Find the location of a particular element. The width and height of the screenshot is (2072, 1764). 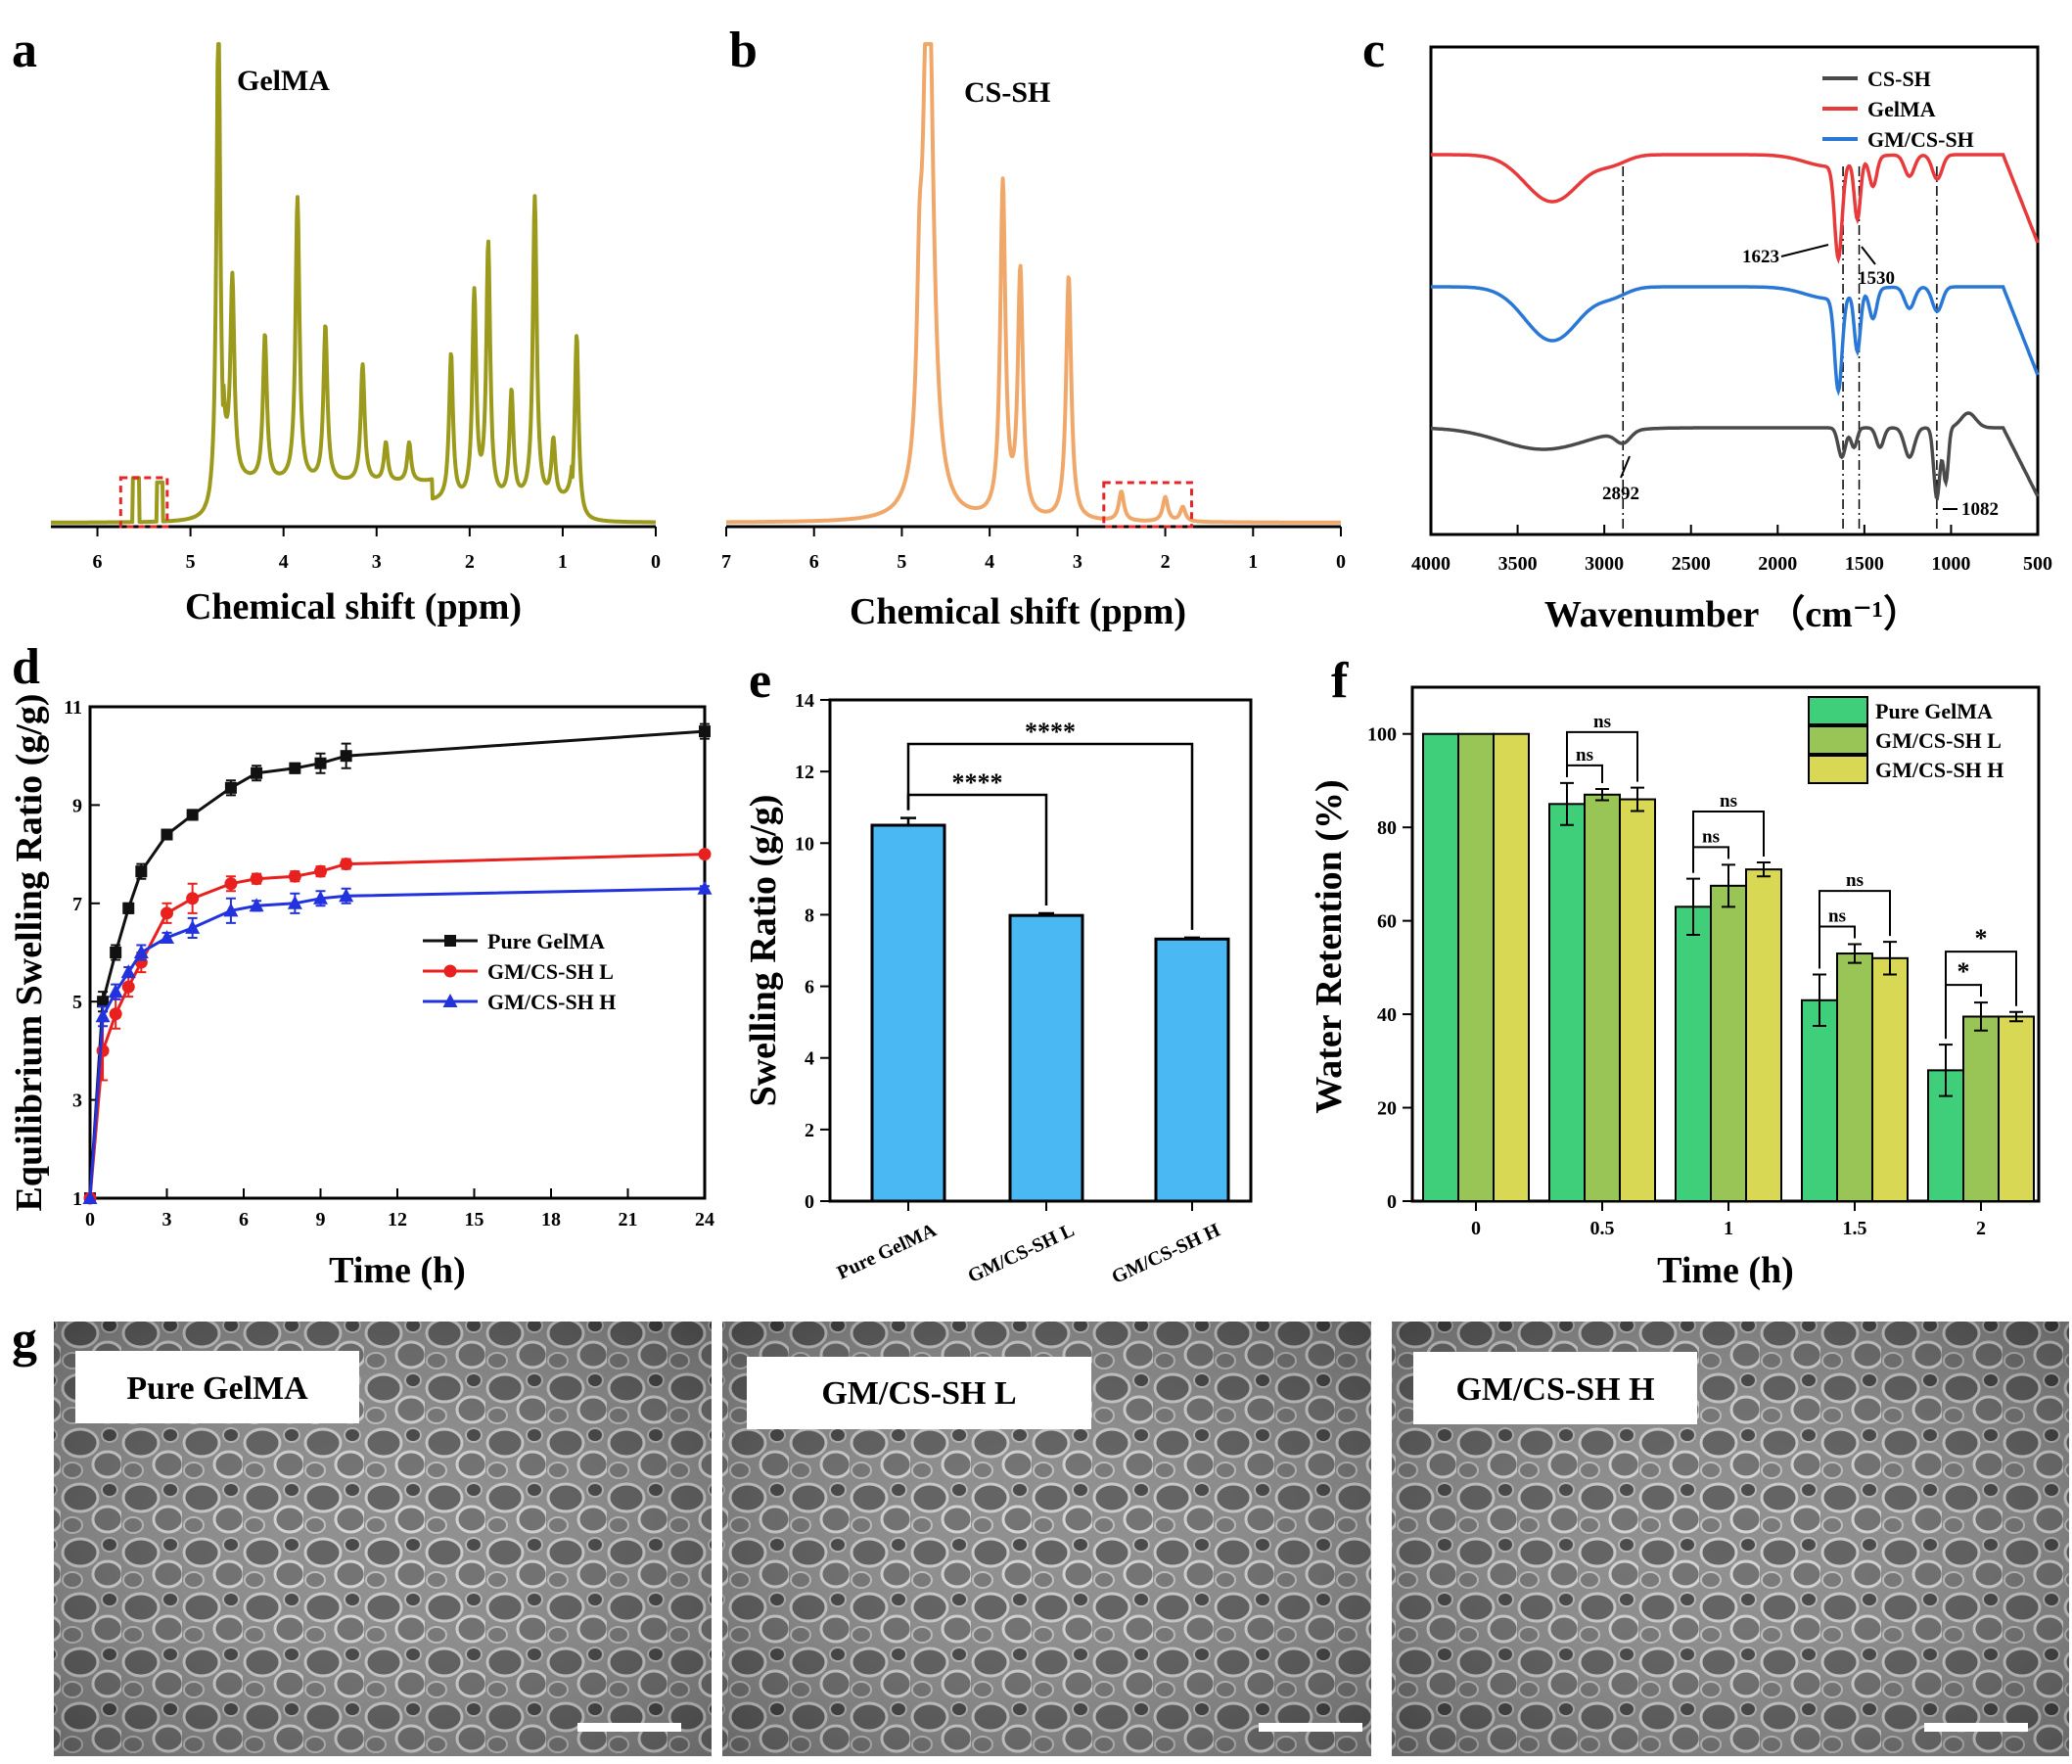

legend-label-f-gm-cs-sh-h: GM/CS-SH H is located at coordinates (1939, 770).